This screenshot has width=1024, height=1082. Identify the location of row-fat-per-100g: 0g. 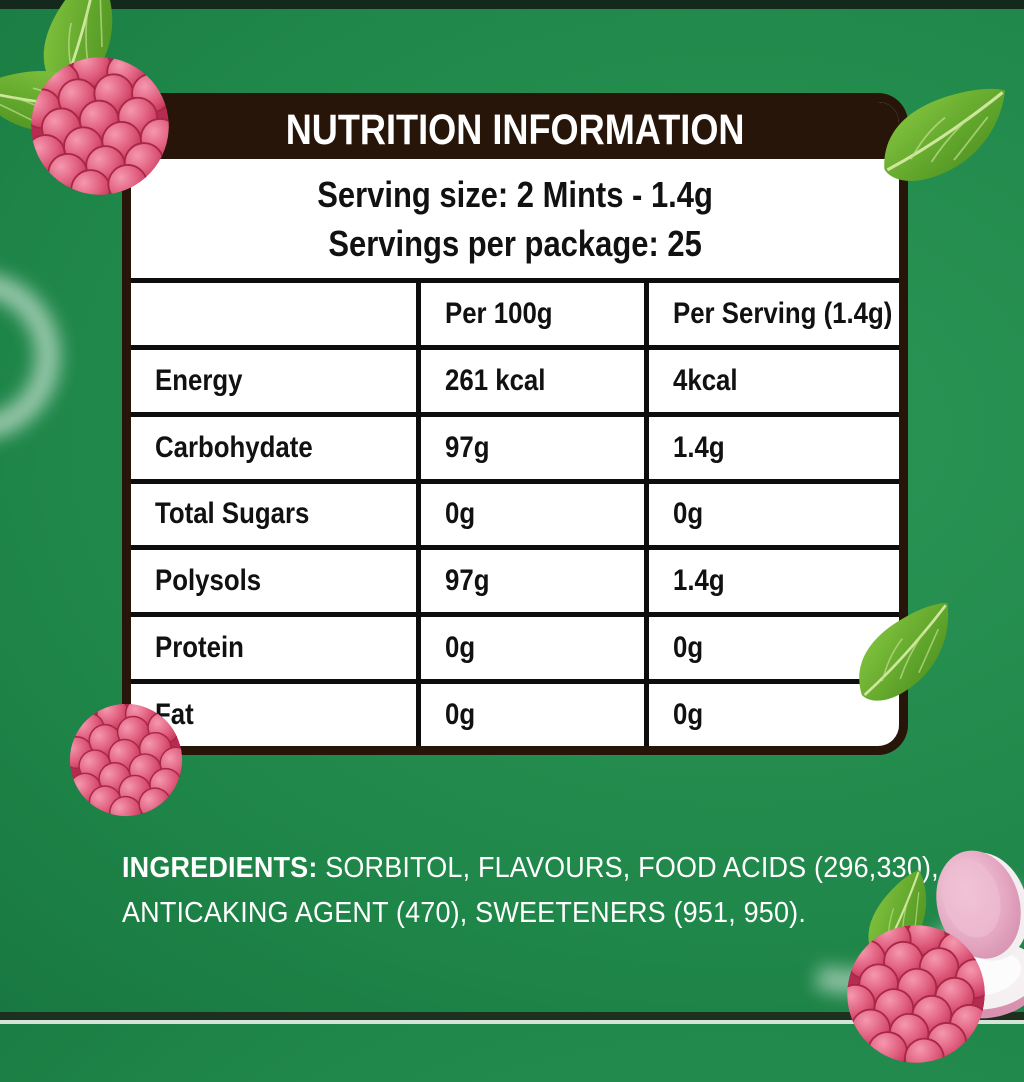
(530, 715).